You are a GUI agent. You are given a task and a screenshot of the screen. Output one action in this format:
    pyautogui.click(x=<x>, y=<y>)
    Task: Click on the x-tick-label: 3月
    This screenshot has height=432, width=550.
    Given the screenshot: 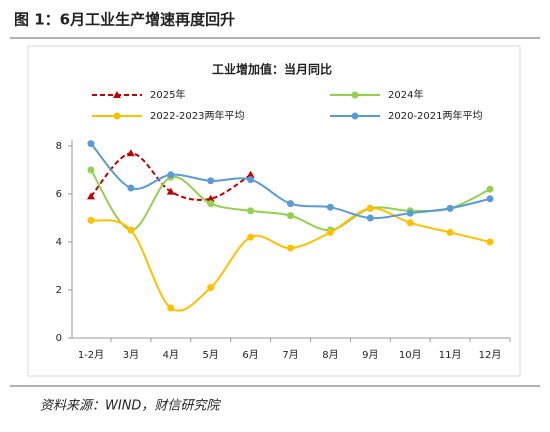 What is the action you would take?
    pyautogui.click(x=131, y=355)
    